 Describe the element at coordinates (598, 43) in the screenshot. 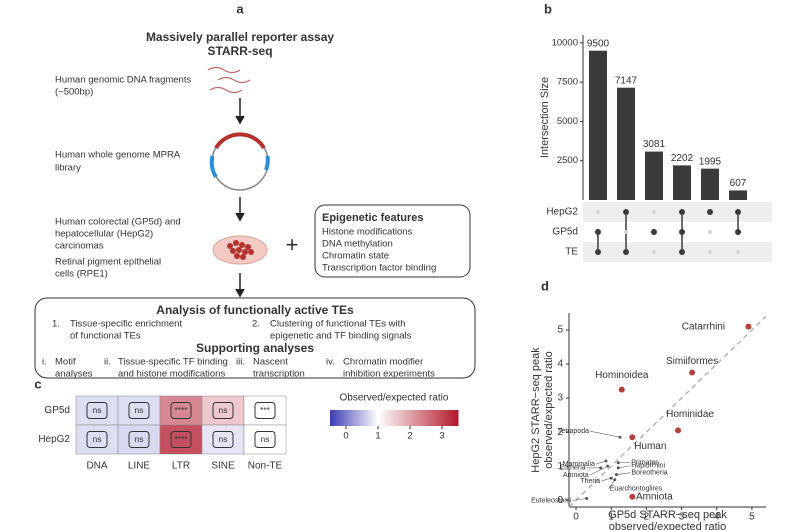

I see `bar-label: 9500` at that location.